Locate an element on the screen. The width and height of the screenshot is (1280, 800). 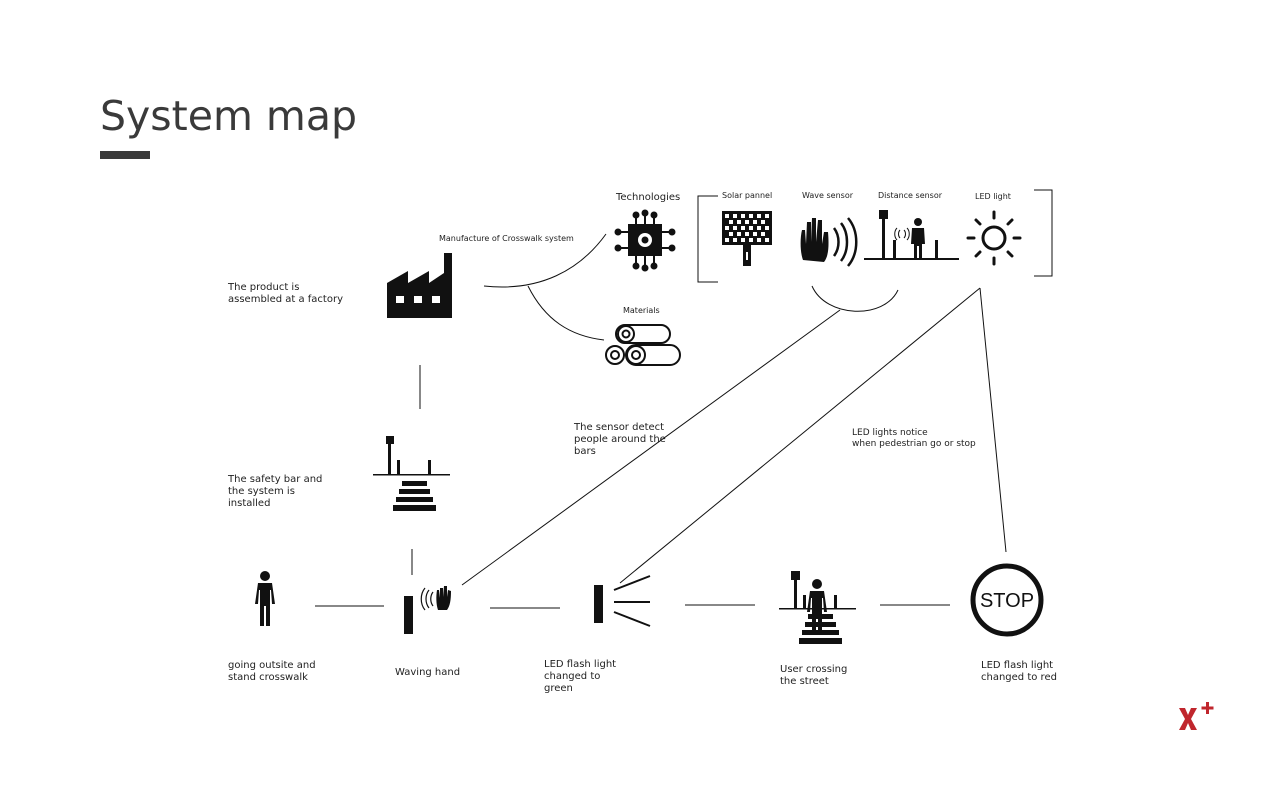
connector-sensor-to-hand is located at coordinates (651, 447).